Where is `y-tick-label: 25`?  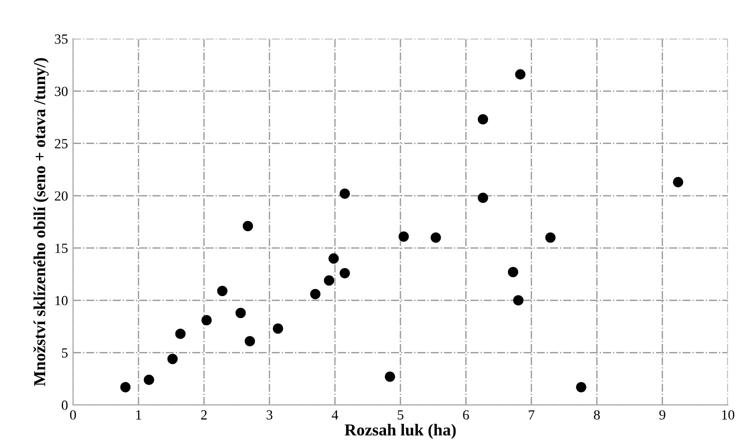
y-tick-label: 25 is located at coordinates (61, 143).